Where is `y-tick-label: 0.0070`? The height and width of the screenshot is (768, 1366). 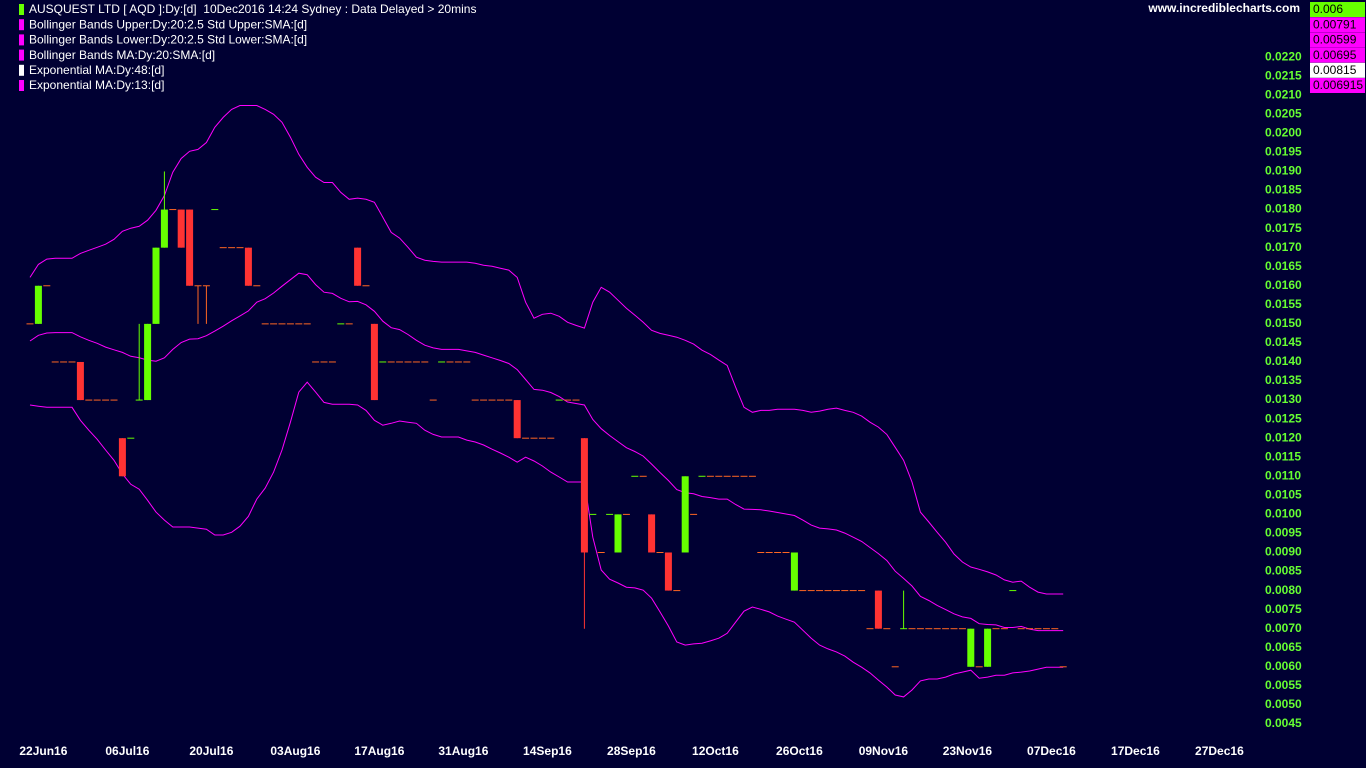
y-tick-label: 0.0070 is located at coordinates (1283, 628).